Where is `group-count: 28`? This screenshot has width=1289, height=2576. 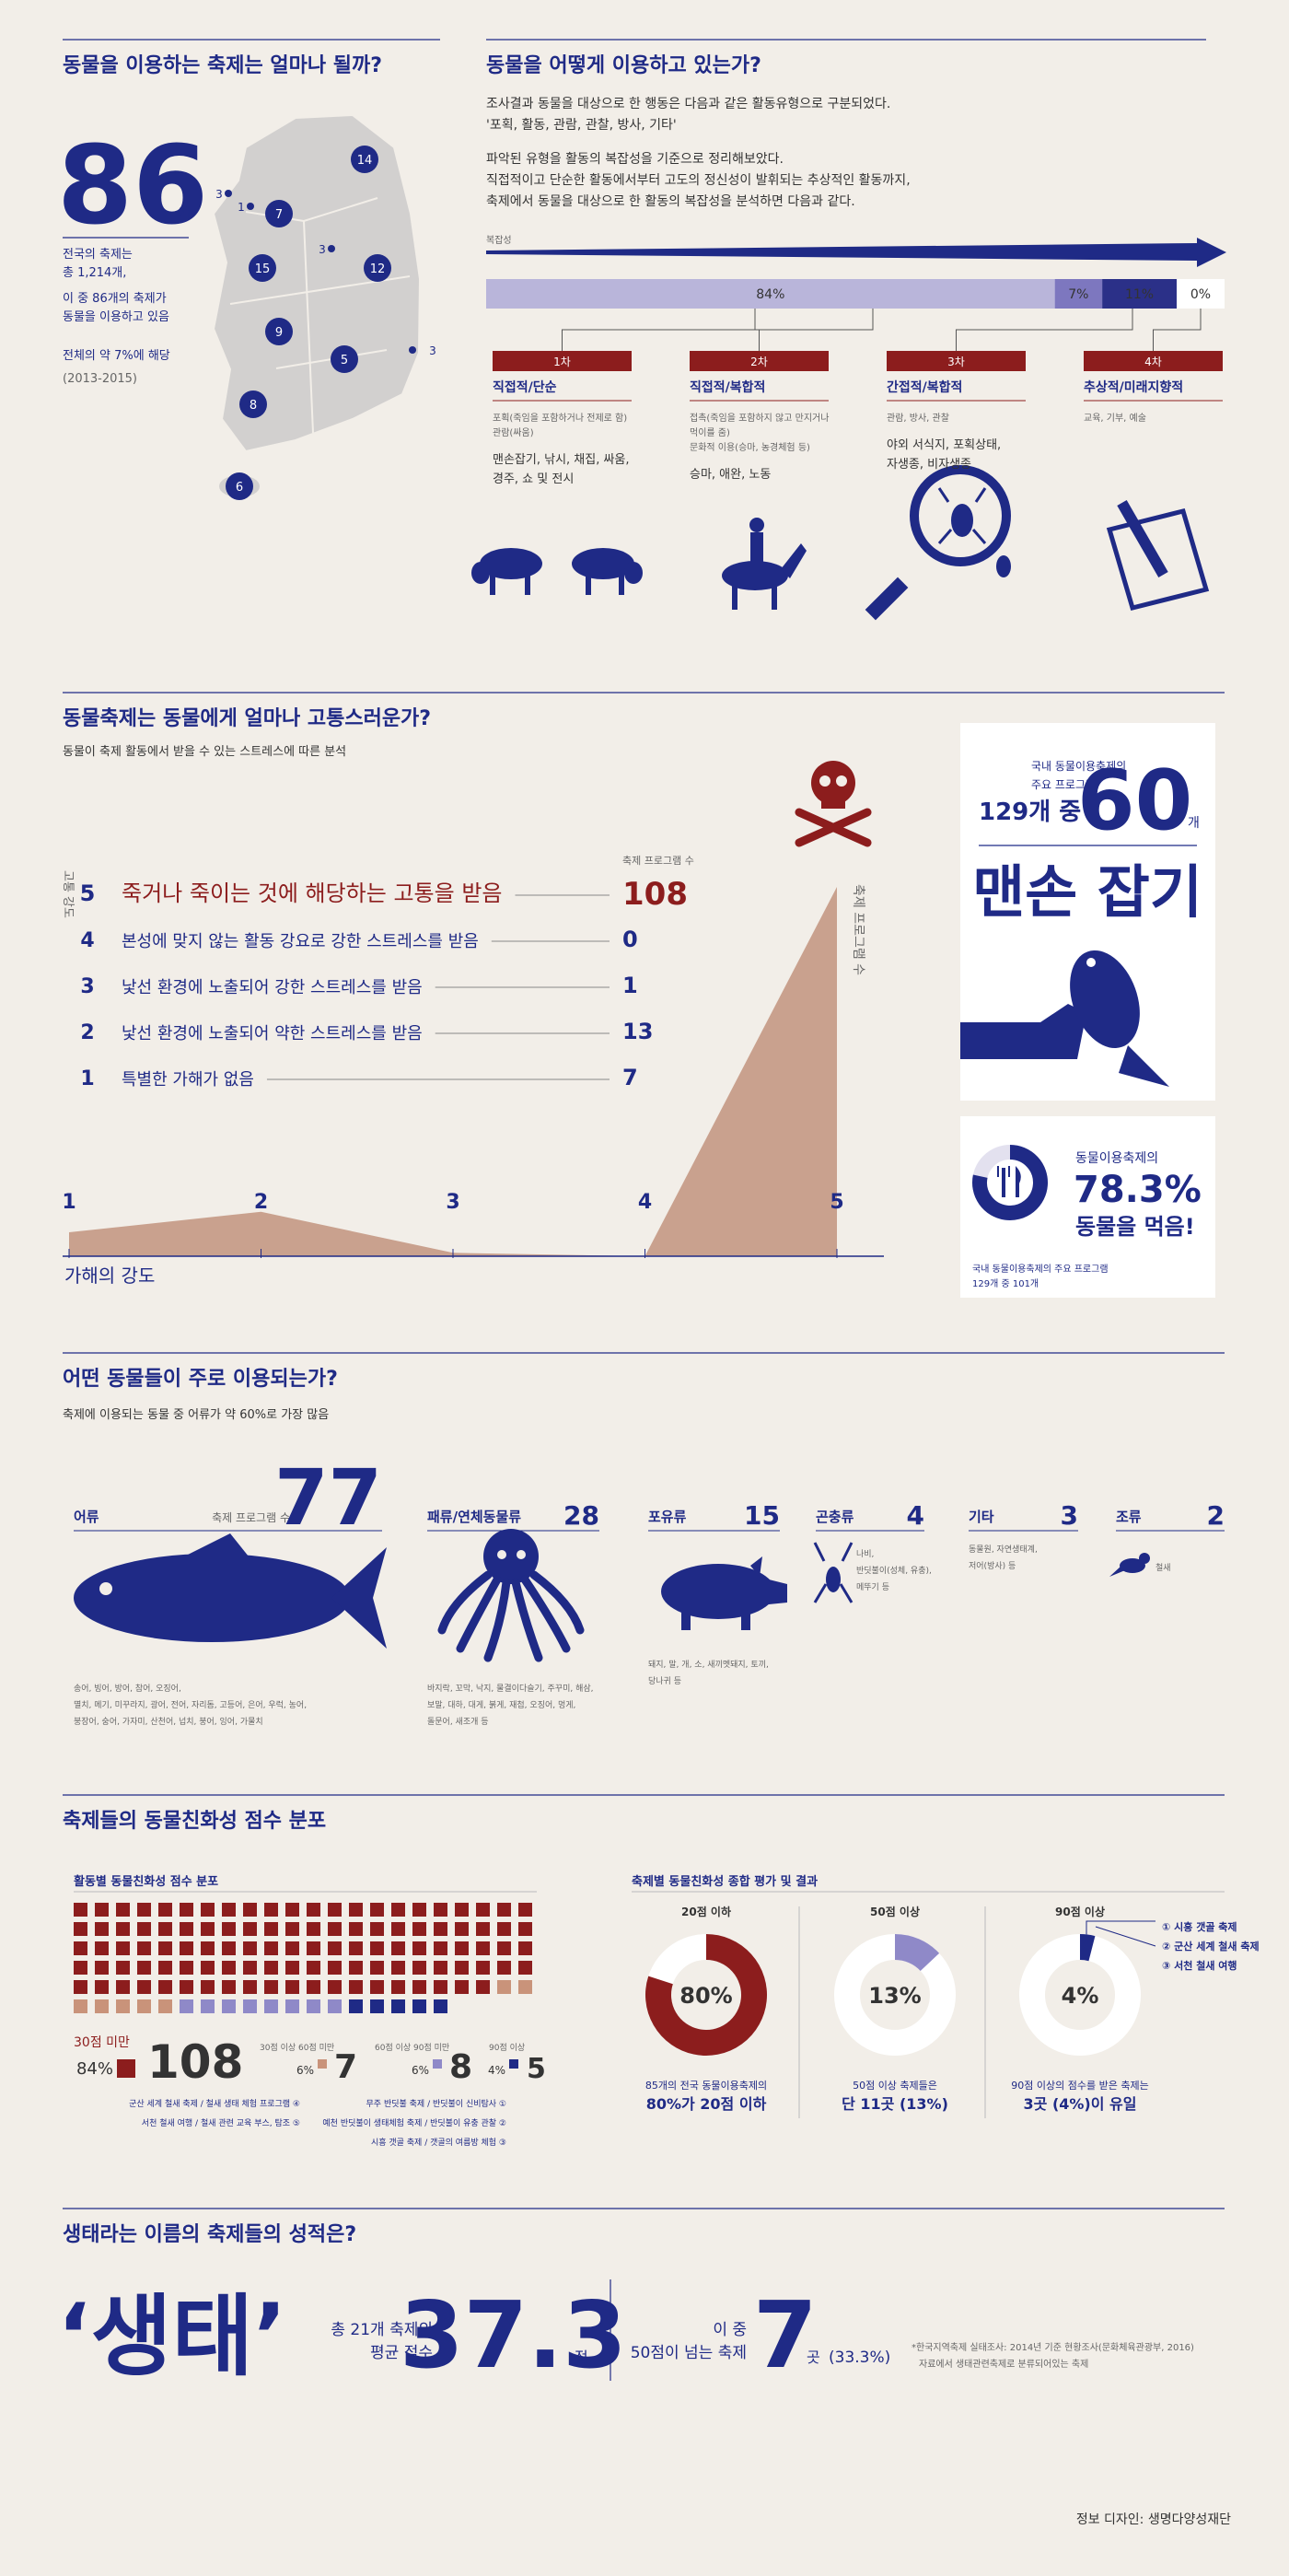 group-count: 28 is located at coordinates (581, 1516).